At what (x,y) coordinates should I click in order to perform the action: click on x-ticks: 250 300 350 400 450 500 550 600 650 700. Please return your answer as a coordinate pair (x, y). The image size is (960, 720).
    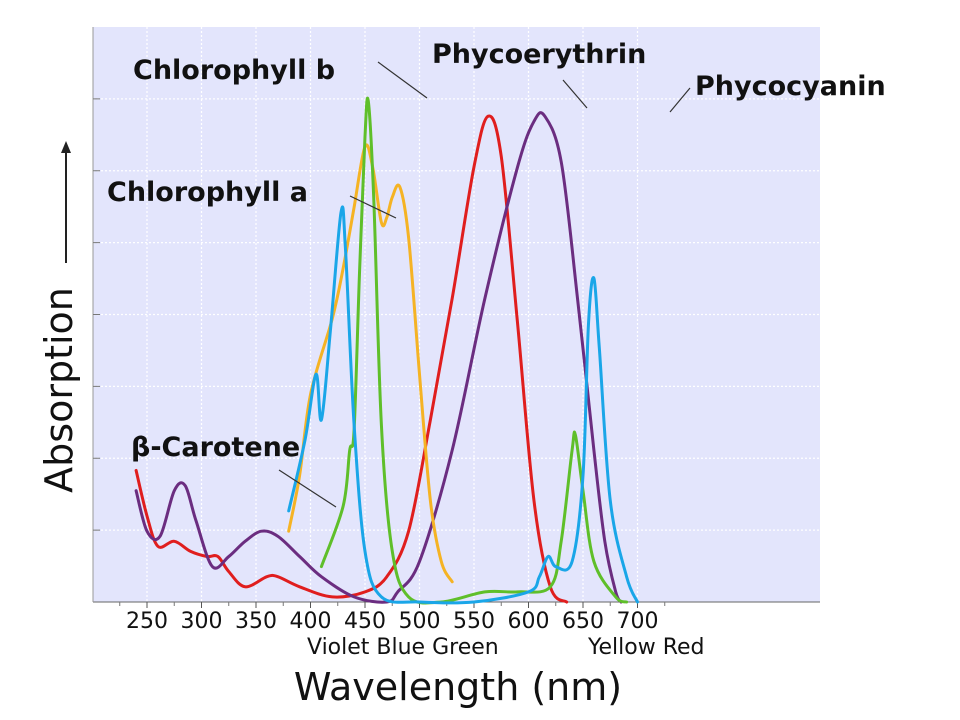
    Looking at the image, I should click on (392, 618).